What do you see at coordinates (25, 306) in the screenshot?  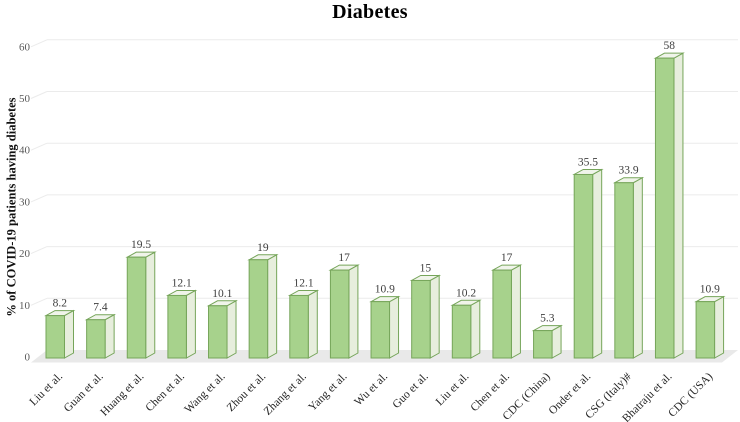 I see `y-tick-label: 10` at bounding box center [25, 306].